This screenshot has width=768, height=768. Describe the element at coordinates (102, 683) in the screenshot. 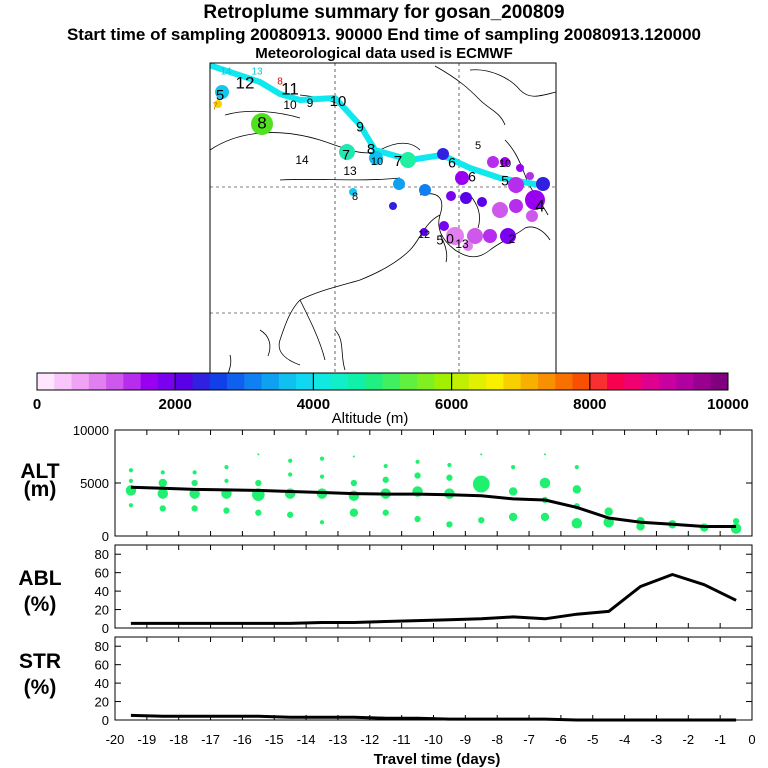

I see `y-tick-label: 40` at that location.